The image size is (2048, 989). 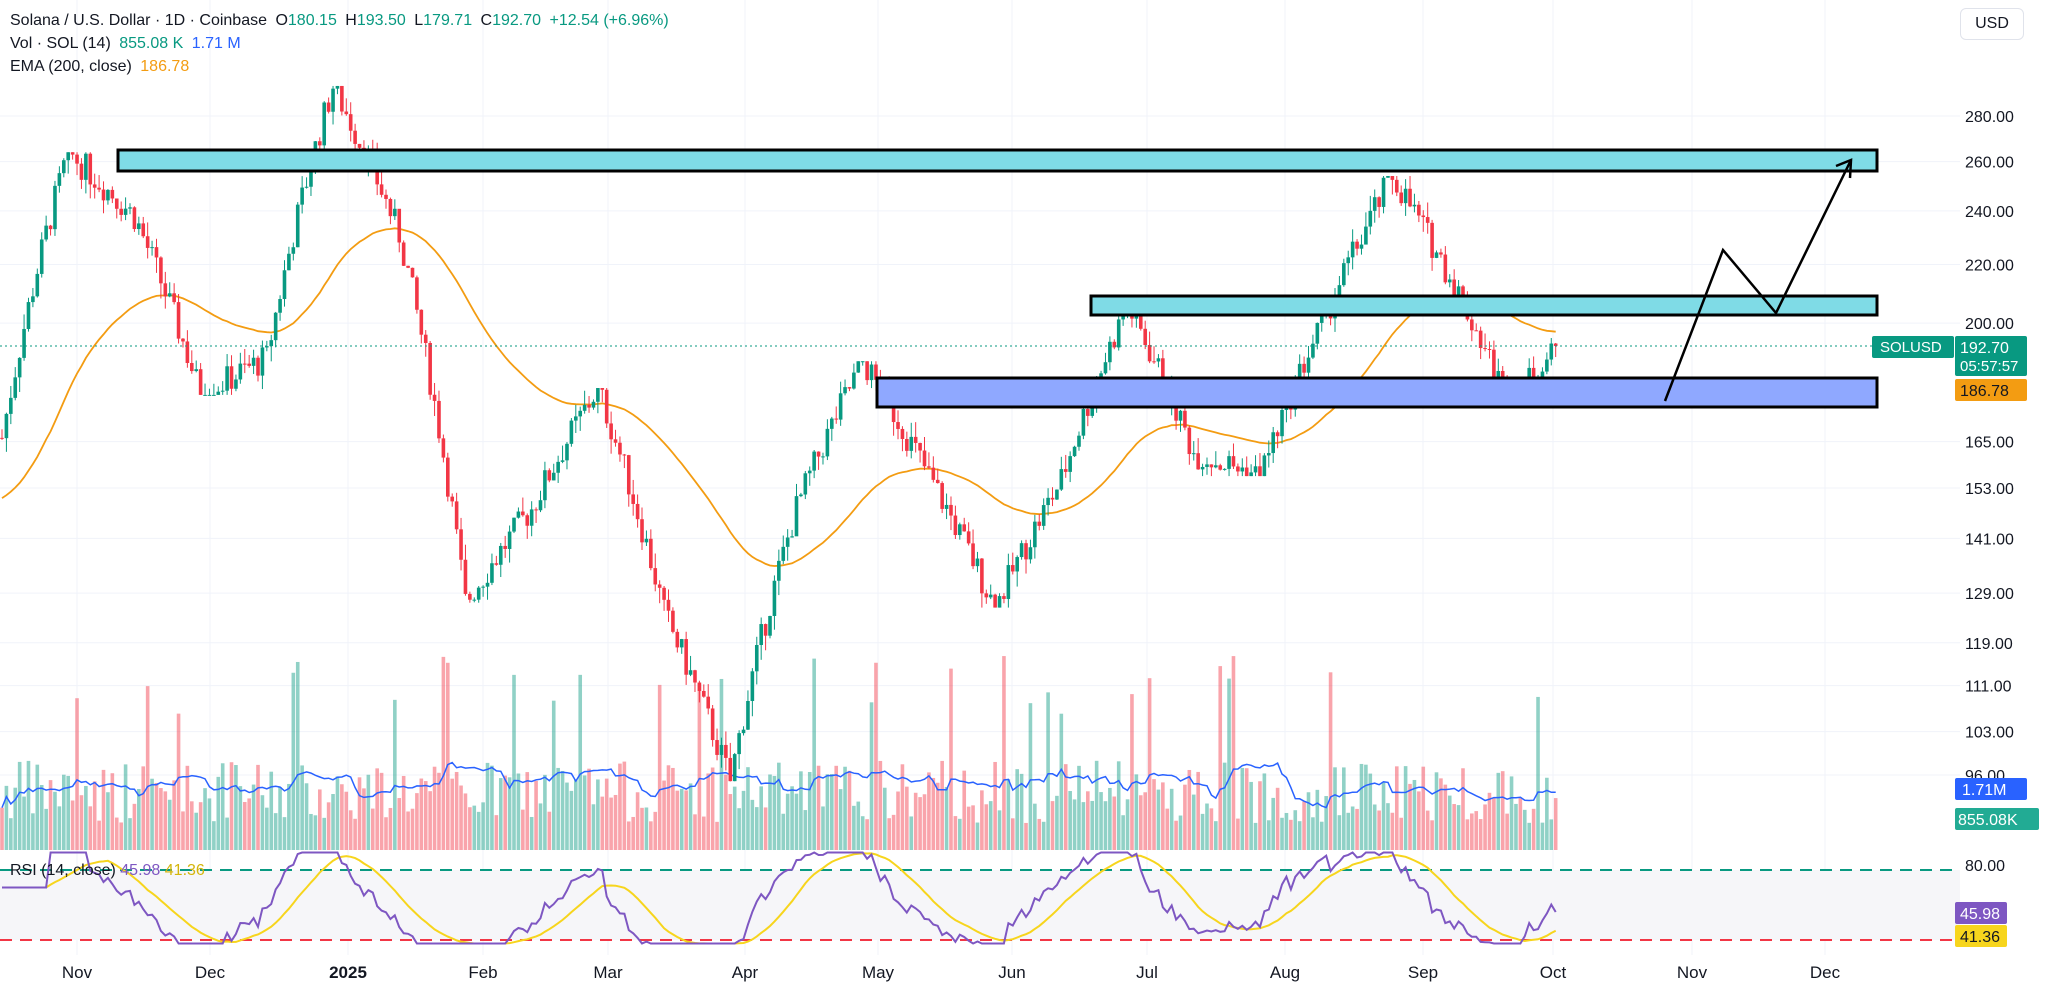 I want to click on ohlc-high: 193.50, so click(x=381, y=20).